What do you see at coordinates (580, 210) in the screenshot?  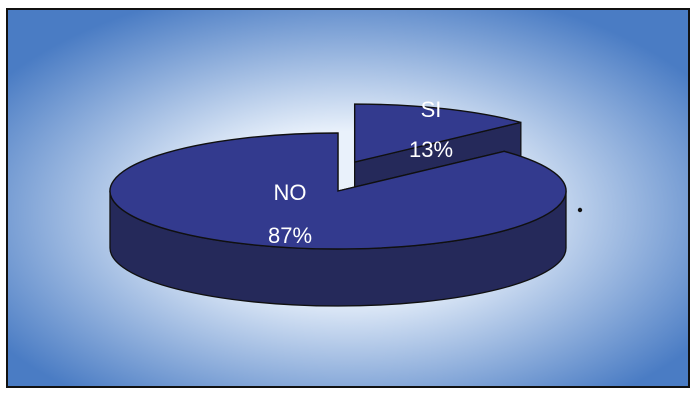 I see `stray-dot` at bounding box center [580, 210].